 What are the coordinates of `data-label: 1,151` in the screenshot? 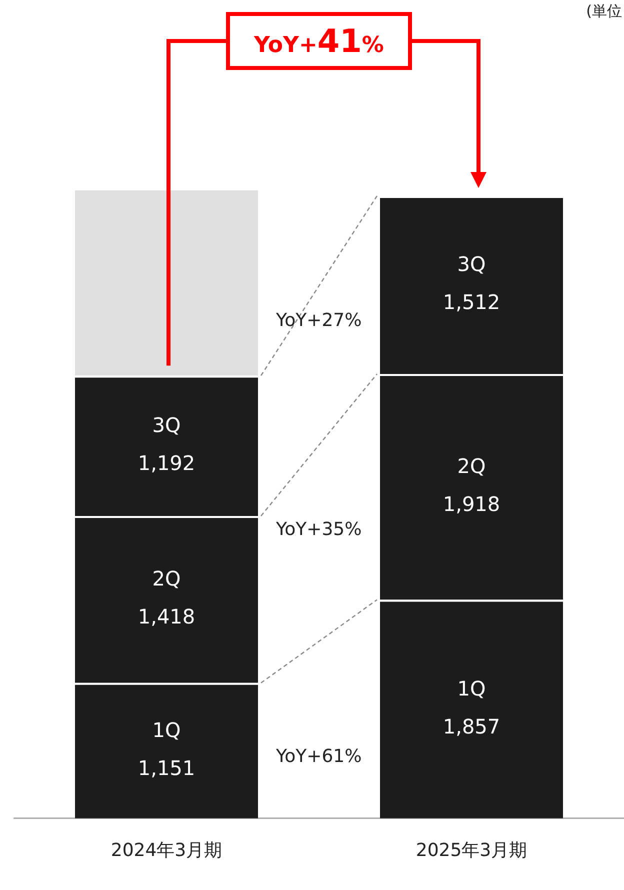 It's located at (167, 768).